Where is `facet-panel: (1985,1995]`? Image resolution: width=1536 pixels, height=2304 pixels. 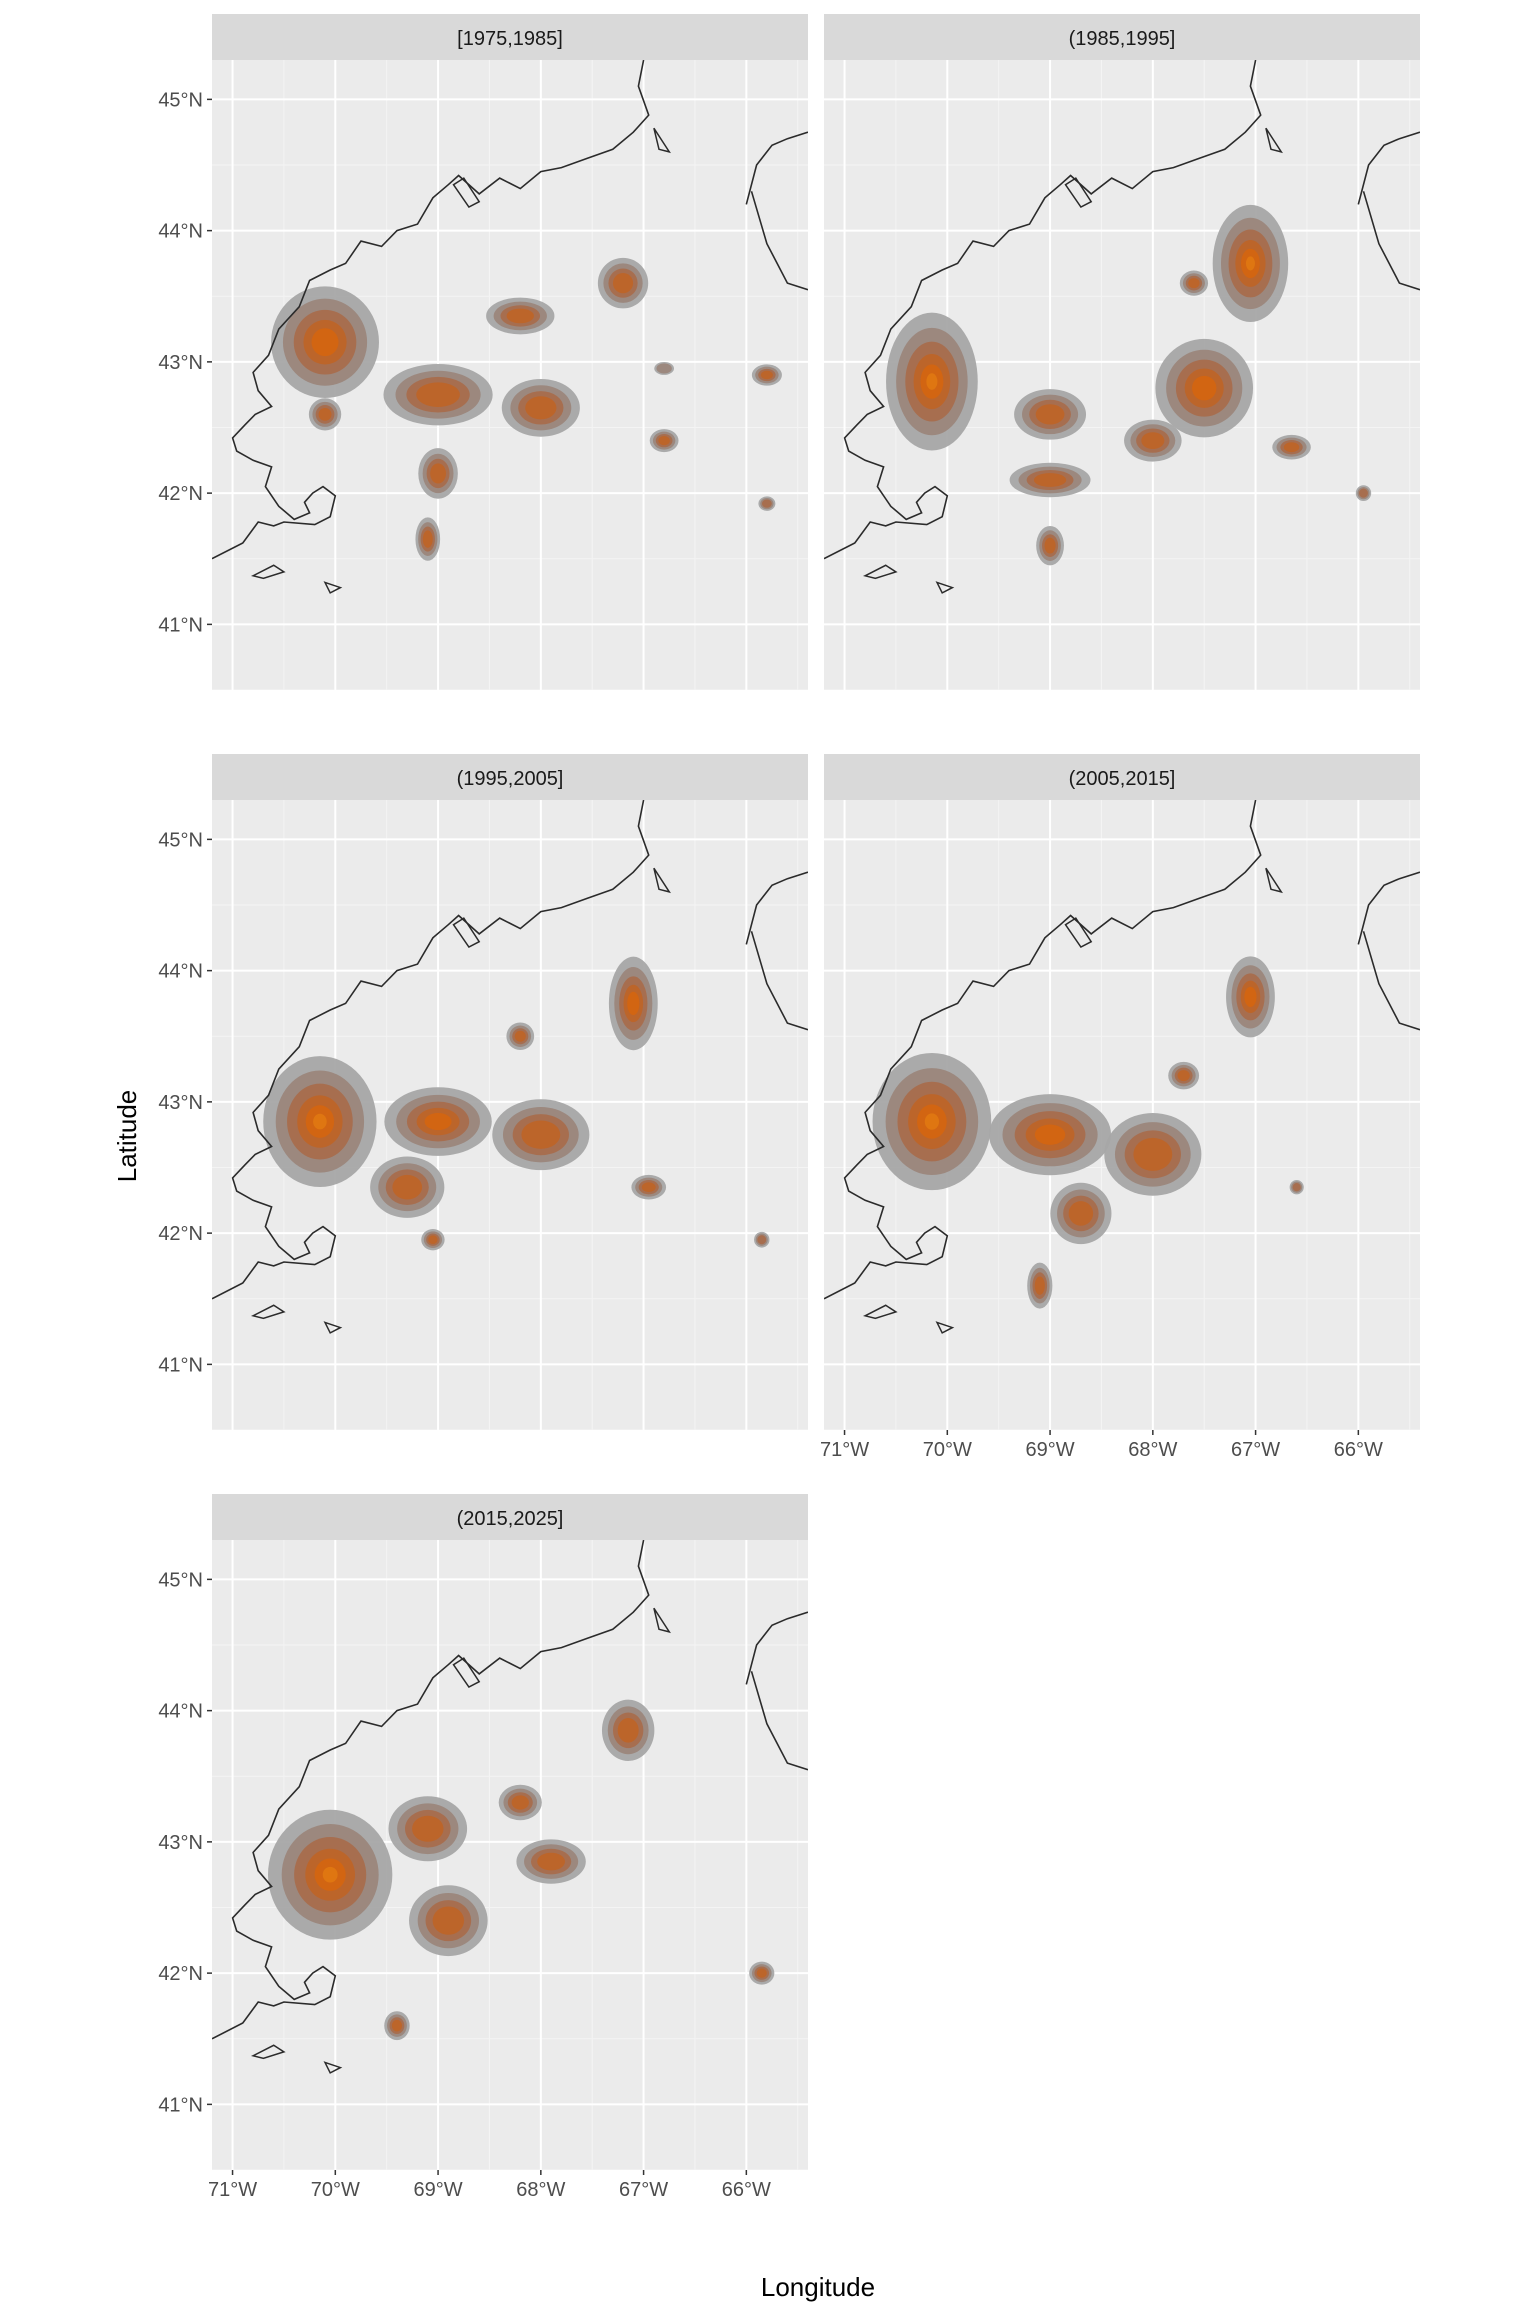
facet-panel: (1985,1995] is located at coordinates (1122, 352).